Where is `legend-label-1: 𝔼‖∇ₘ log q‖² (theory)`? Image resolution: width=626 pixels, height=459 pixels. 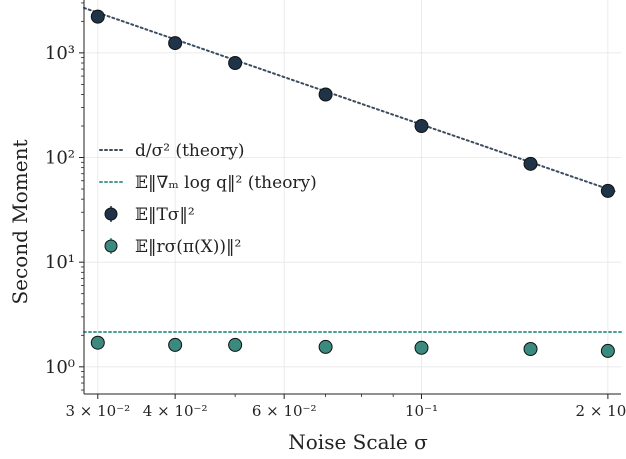 legend-label-1: 𝔼‖∇ₘ log q‖² (theory) is located at coordinates (226, 183).